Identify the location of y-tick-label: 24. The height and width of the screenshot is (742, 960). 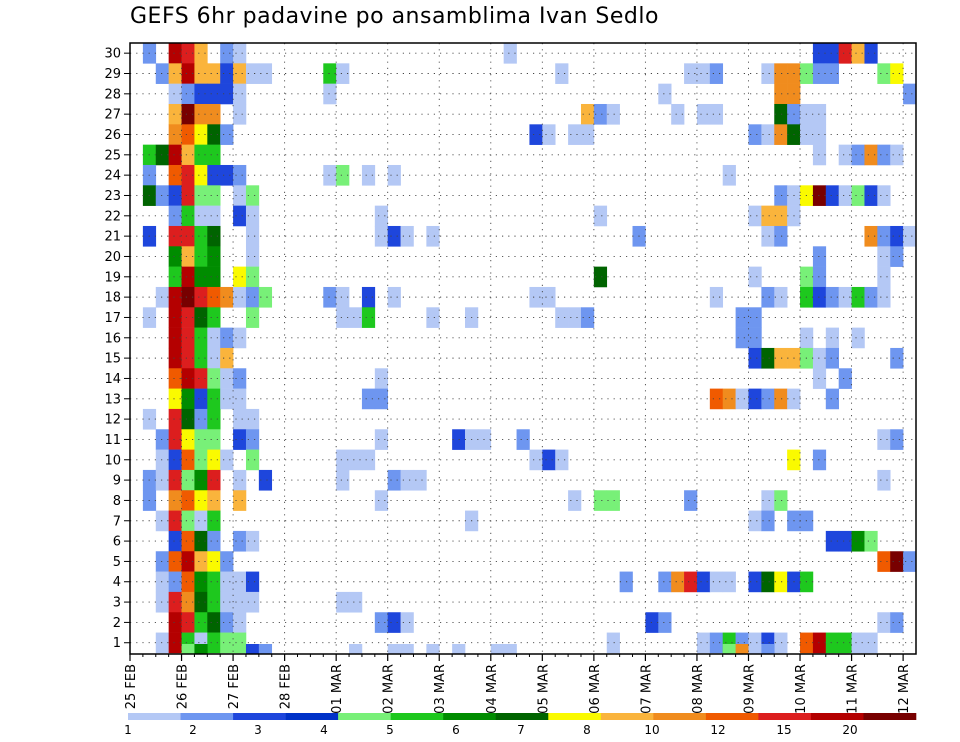
(112, 176).